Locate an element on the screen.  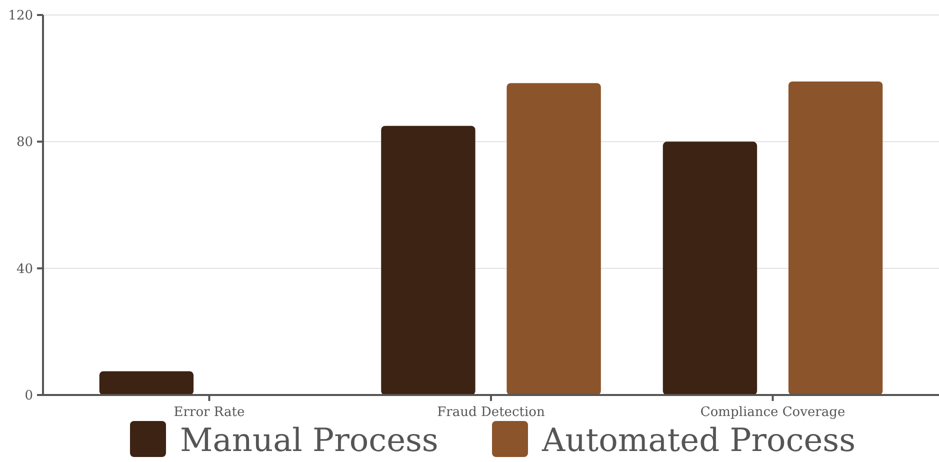
y-tick-label: 120 is located at coordinates (20, 16).